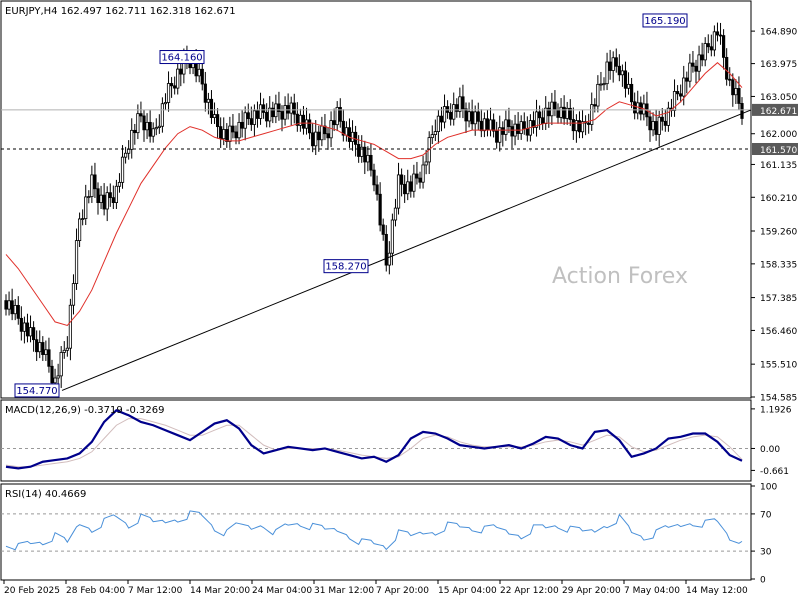  I want to click on price-annotation-label: 158.270, so click(345, 267).